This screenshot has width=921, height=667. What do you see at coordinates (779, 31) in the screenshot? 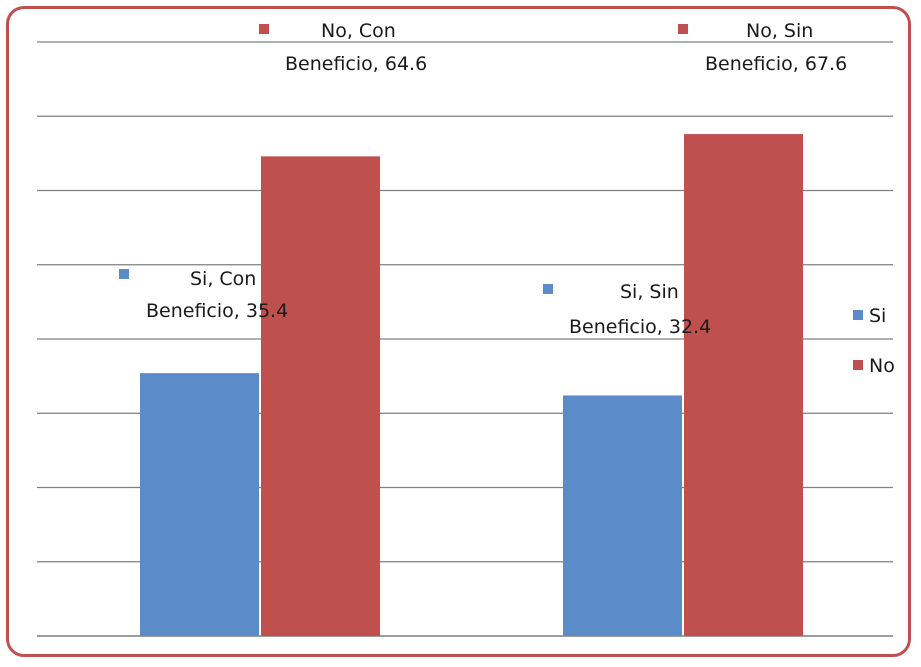
I see `data-label-line1-no-sin: No, Sin` at bounding box center [779, 31].